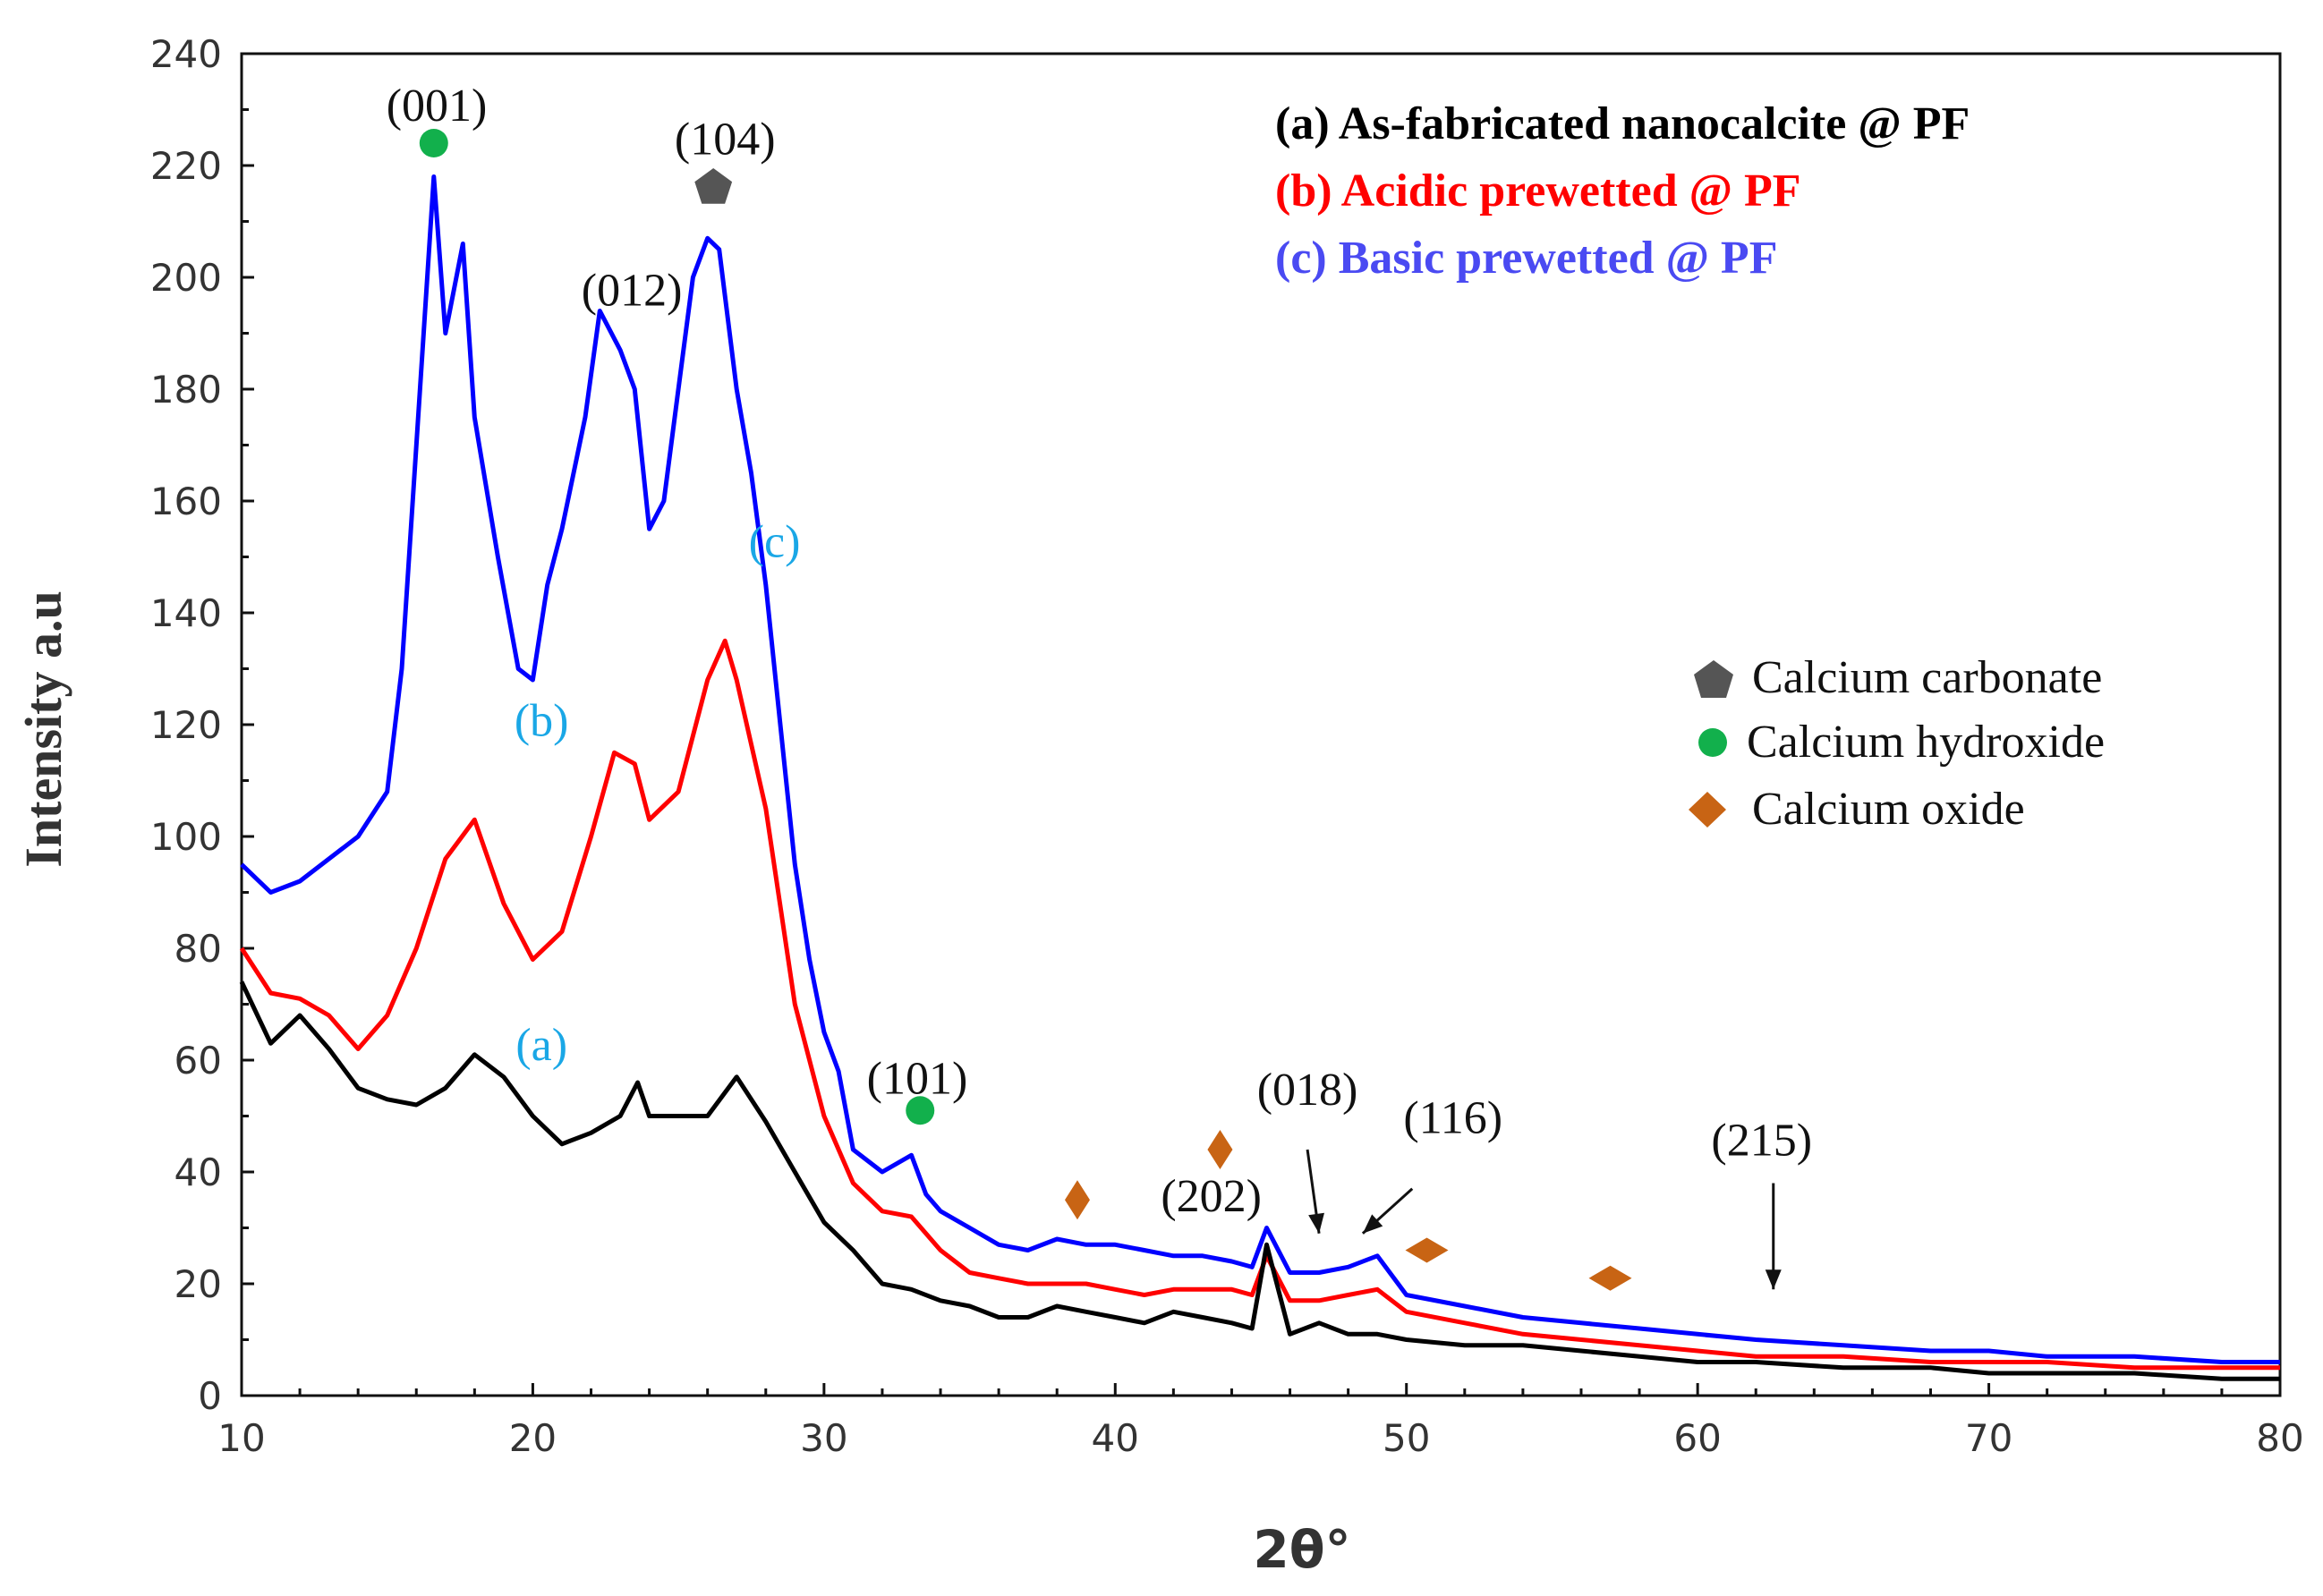  I want to click on x-tick-label: 60, so click(1697, 1438).